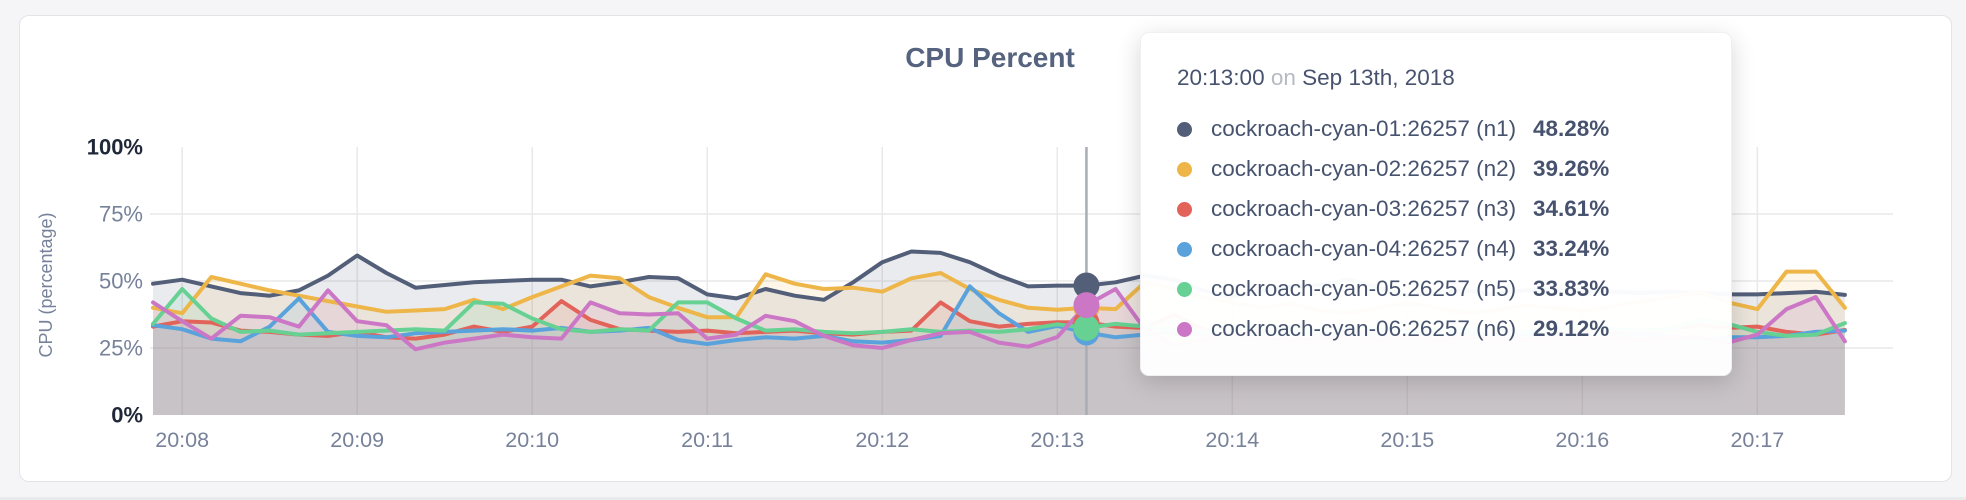 The image size is (1966, 500). I want to click on series-value: 33.24%, so click(1571, 248).